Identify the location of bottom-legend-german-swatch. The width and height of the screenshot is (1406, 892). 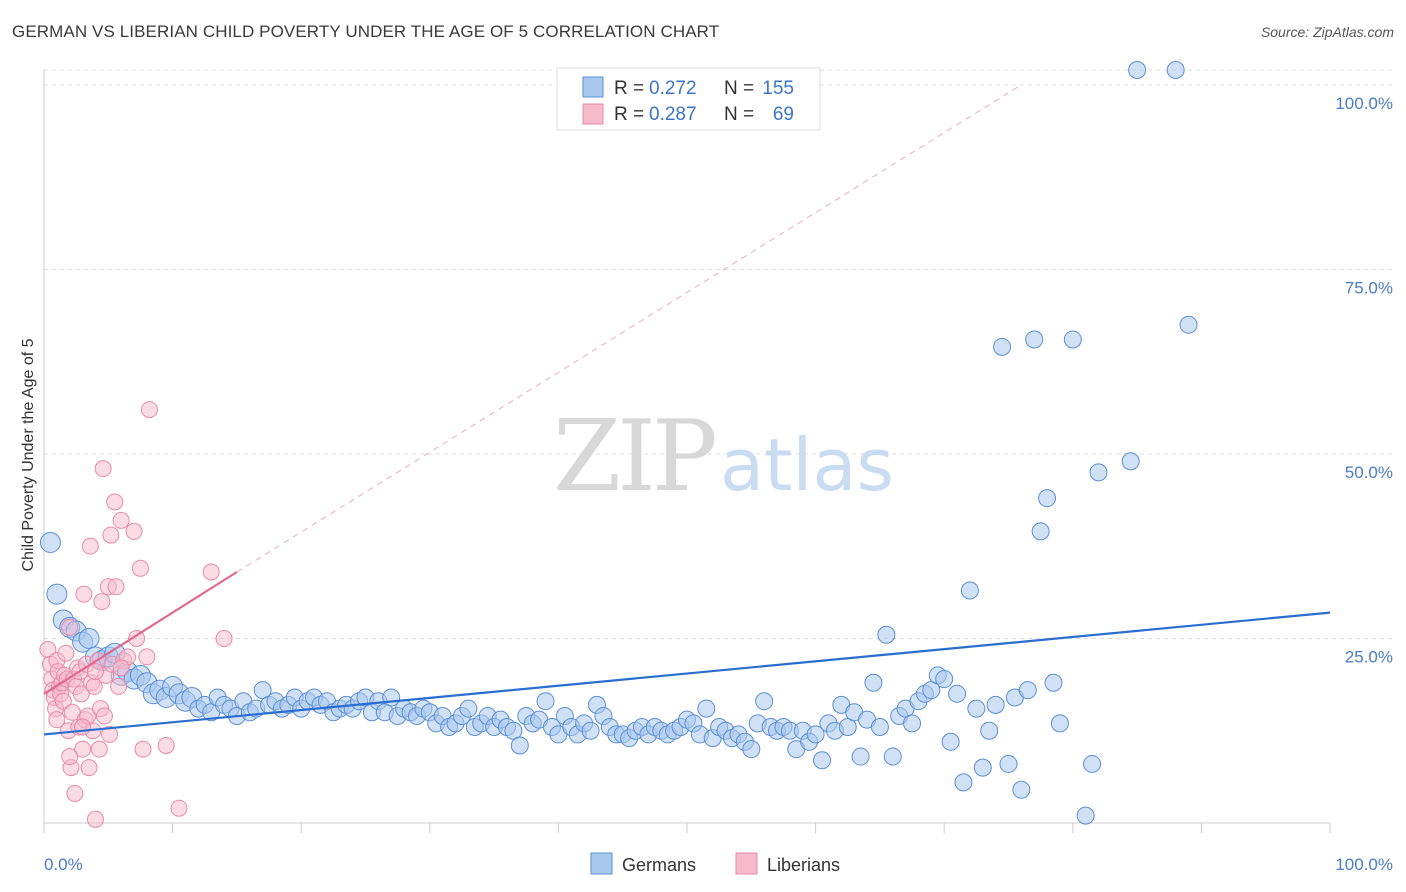
(601, 863).